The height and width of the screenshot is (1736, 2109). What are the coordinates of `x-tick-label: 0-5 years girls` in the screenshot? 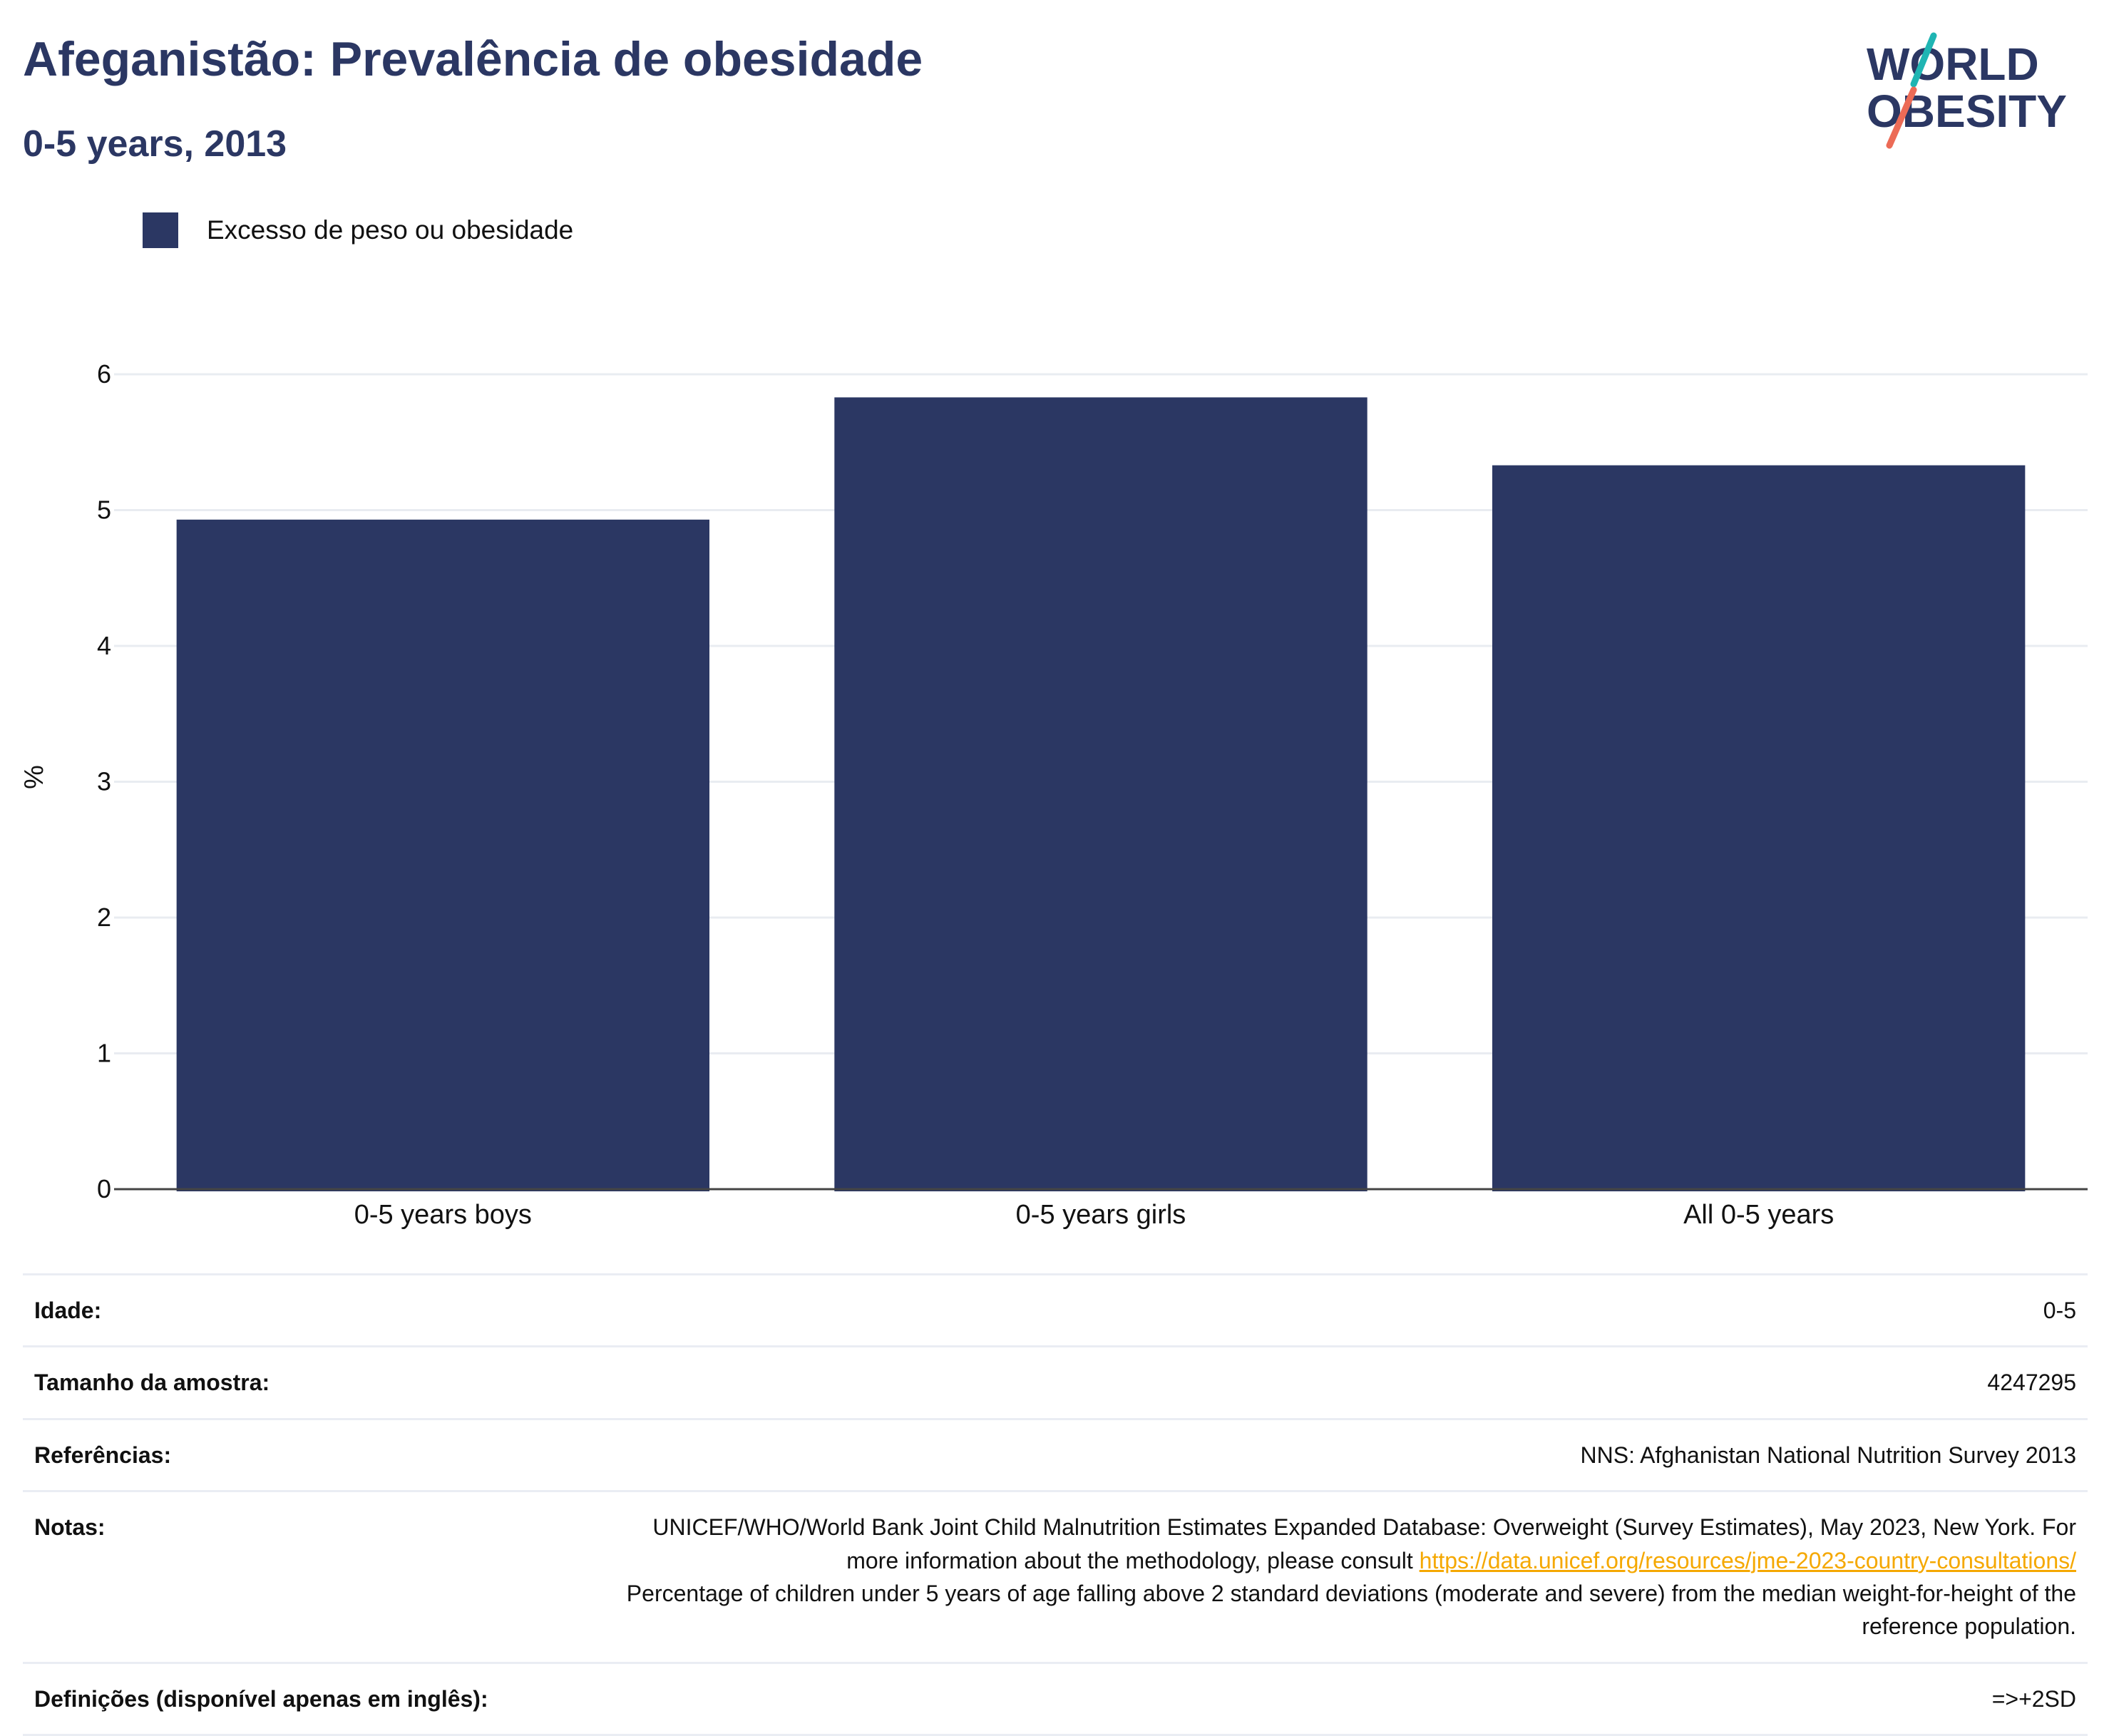 It's located at (1101, 1215).